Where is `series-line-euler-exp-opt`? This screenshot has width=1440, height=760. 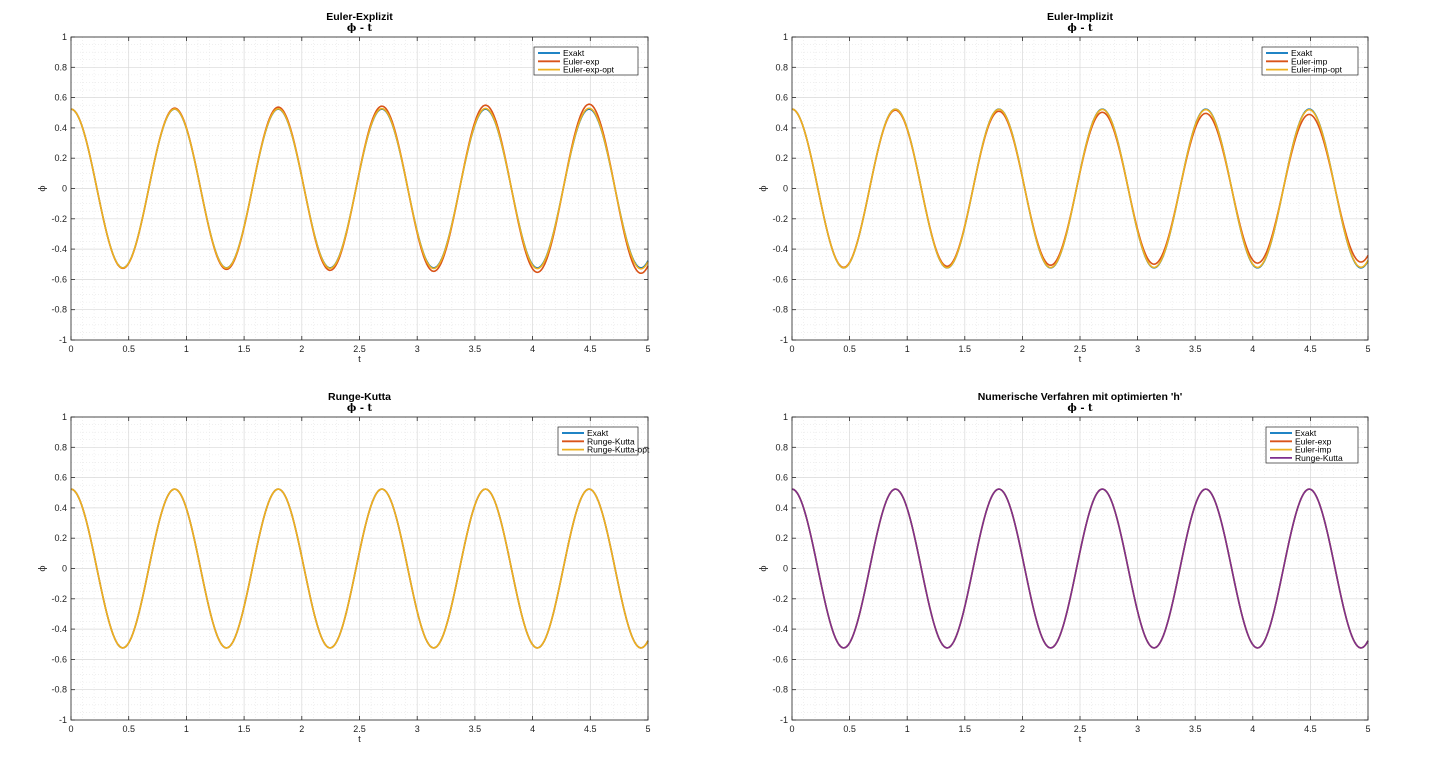
series-line-euler-exp-opt is located at coordinates (359, 188).